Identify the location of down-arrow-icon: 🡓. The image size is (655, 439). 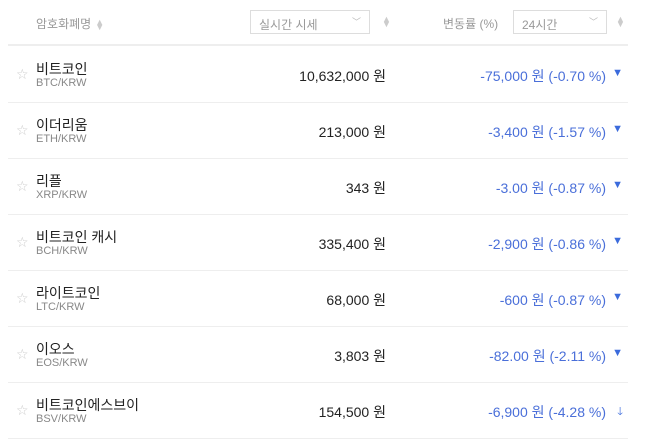
(620, 412).